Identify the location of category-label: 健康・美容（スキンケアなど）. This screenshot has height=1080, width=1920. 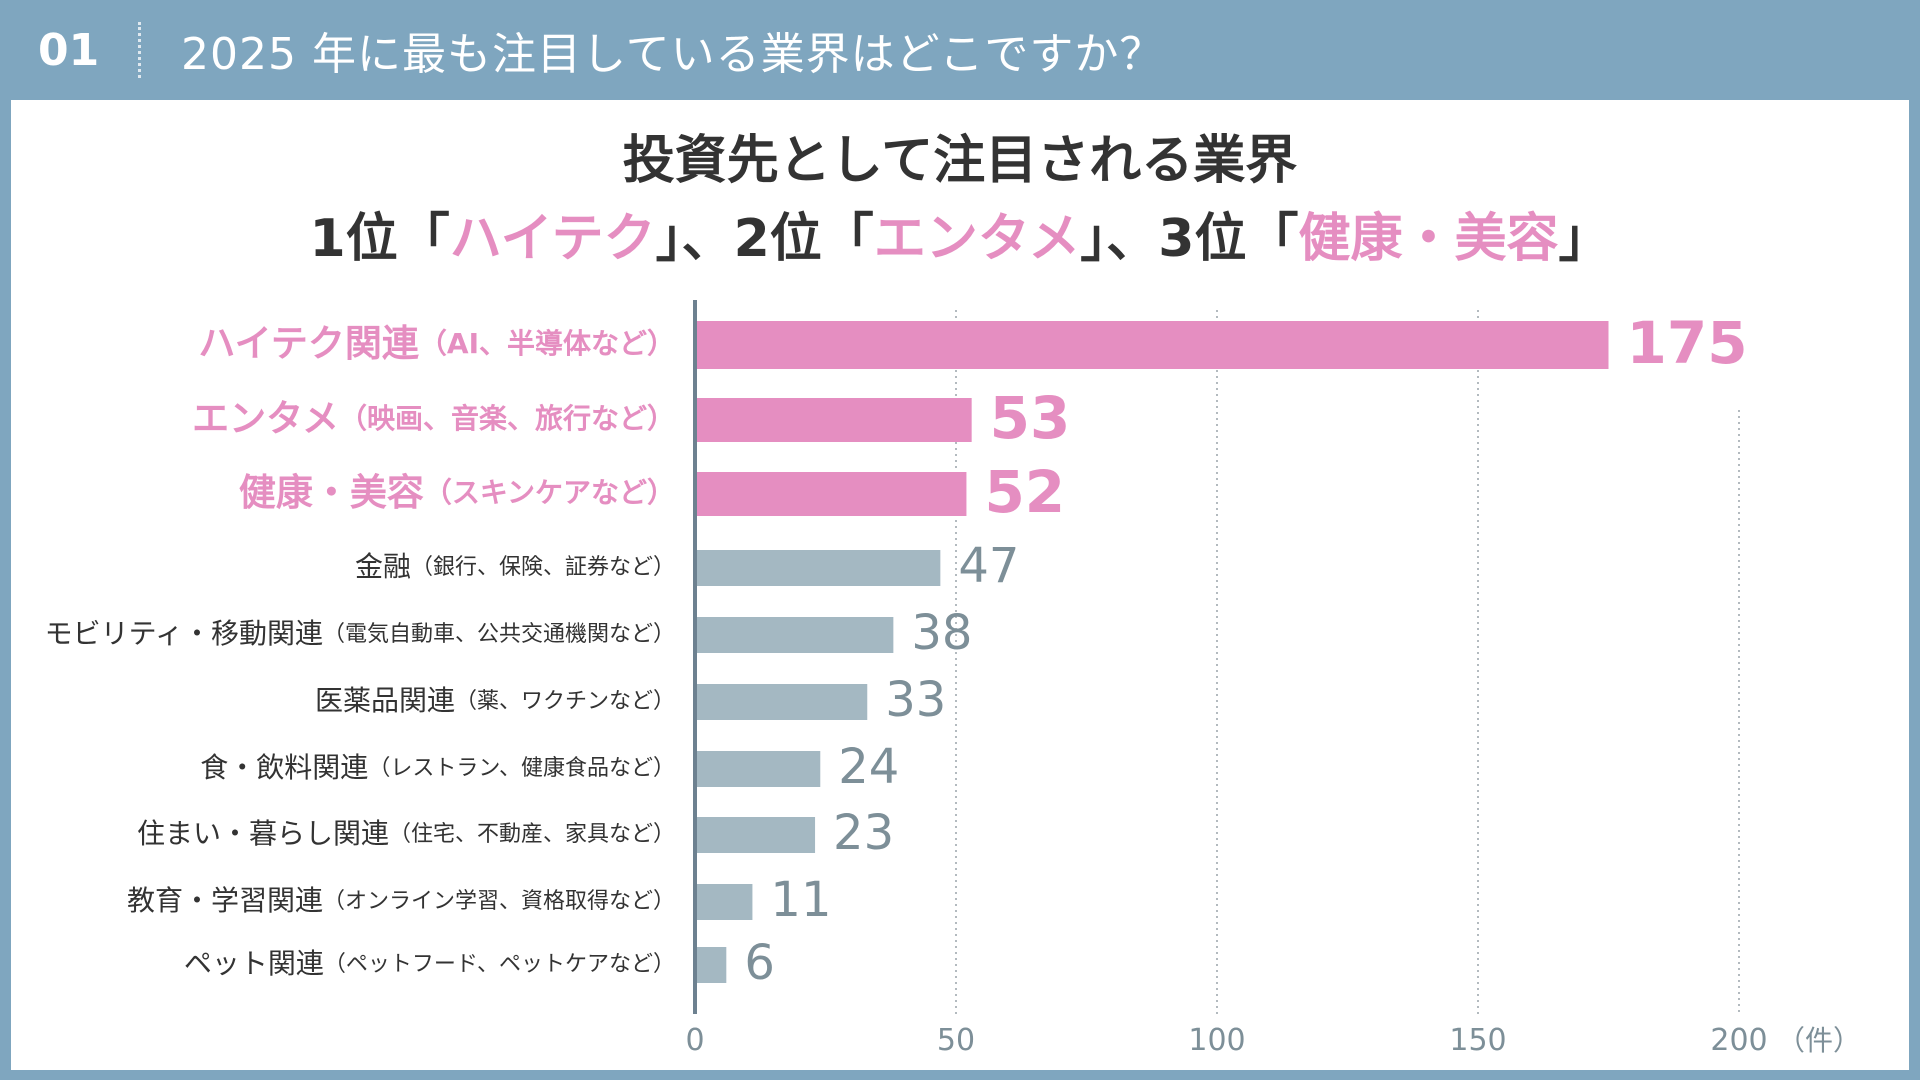
(457, 492).